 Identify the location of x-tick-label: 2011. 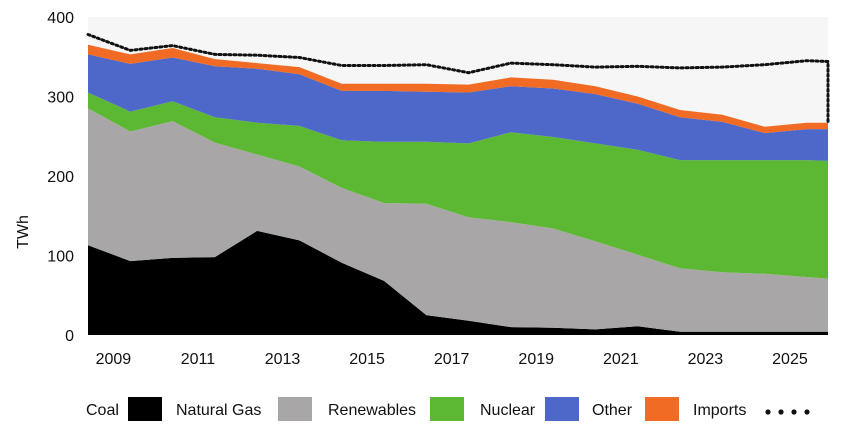
(198, 359).